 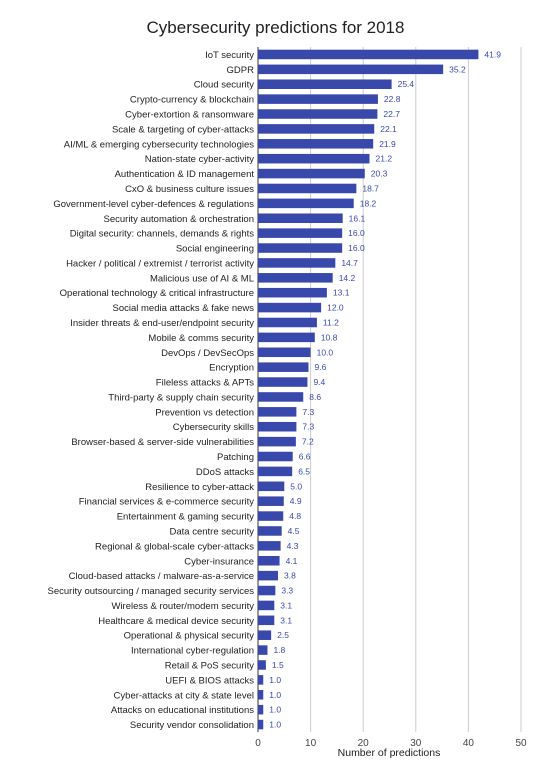 I want to click on category-label: DevOps / DevSecOps, so click(x=207, y=353).